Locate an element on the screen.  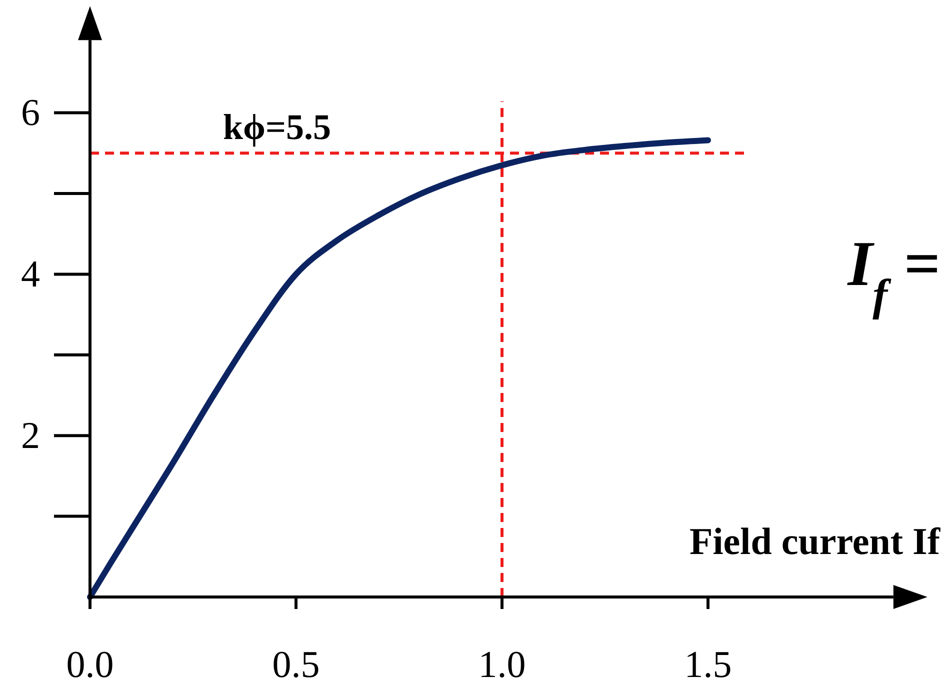
x-tick-label: 0.5 is located at coordinates (296, 665).